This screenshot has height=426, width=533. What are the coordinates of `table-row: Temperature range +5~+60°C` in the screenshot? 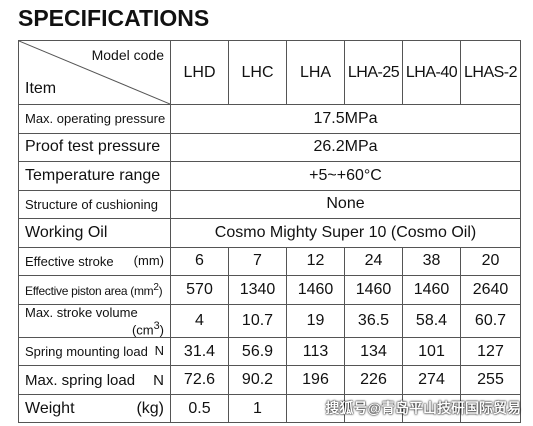 It's located at (269, 176).